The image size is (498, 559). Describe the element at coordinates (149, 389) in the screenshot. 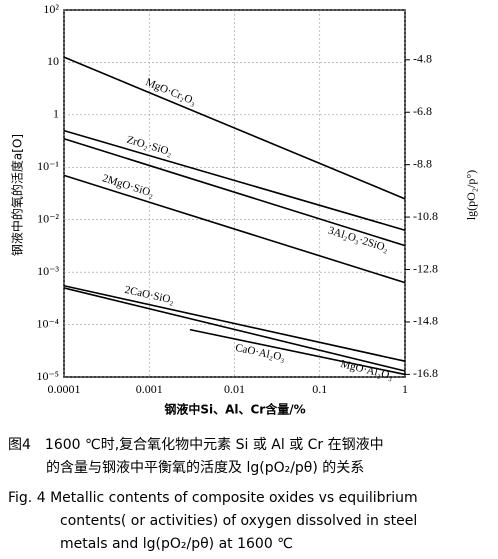

I see `x-tick-label: 0.001` at that location.